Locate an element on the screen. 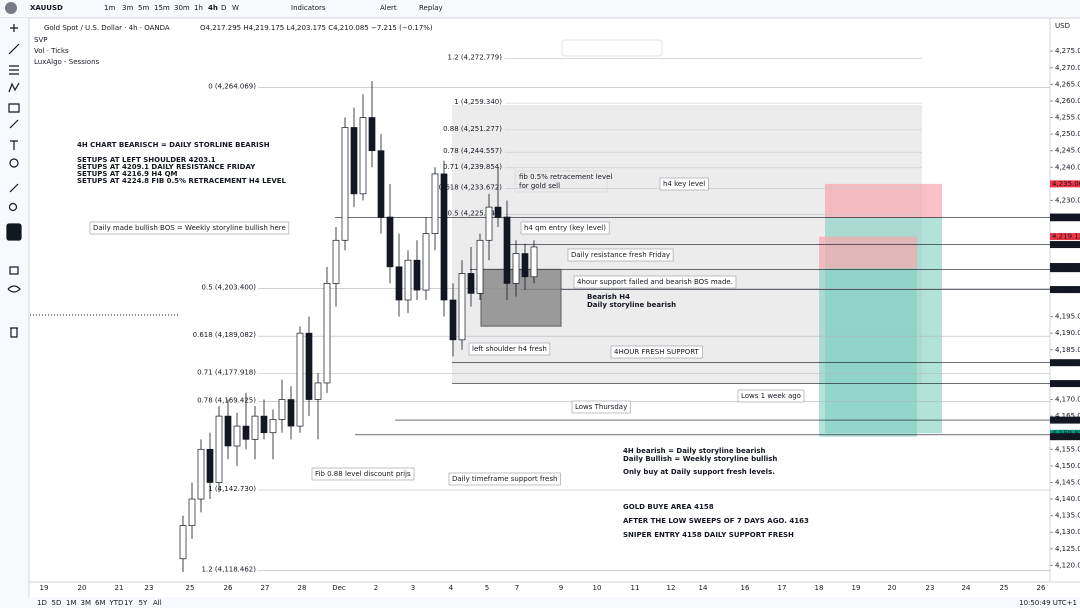 This screenshot has width=1080, height=612. annotation: Fib 0.88 level discount prijs is located at coordinates (363, 474).